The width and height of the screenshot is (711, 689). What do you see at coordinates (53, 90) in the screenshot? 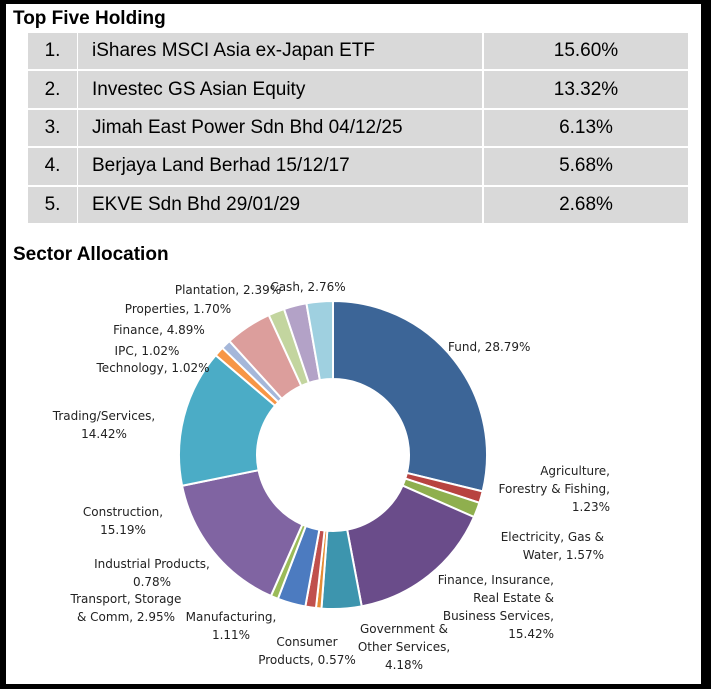
I see `holding-rank: 2.` at bounding box center [53, 90].